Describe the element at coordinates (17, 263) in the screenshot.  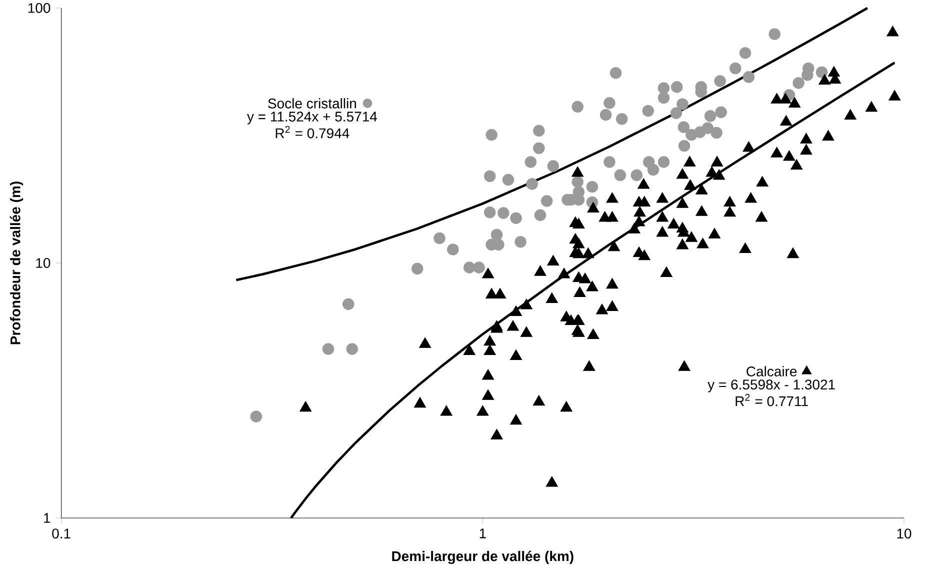
I see `y-axis-title: Profondeur de vallée (m)` at that location.